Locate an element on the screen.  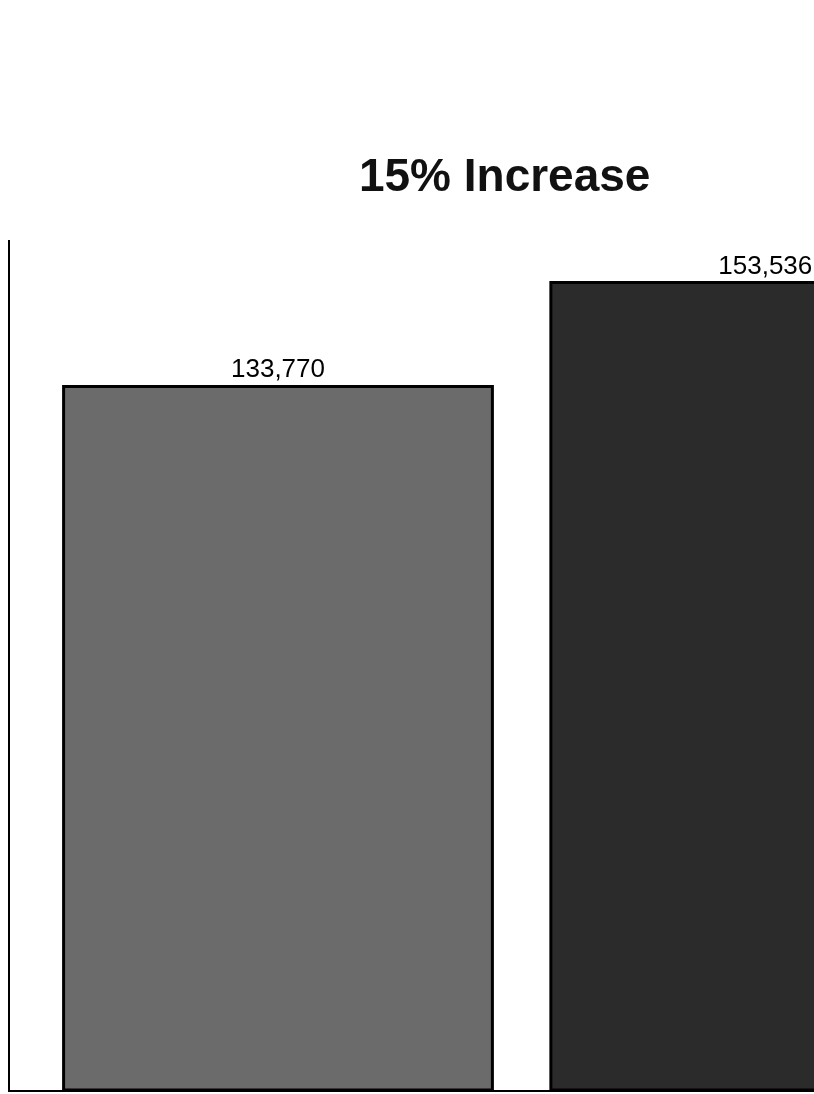
data-label: 133,770 is located at coordinates (278, 368).